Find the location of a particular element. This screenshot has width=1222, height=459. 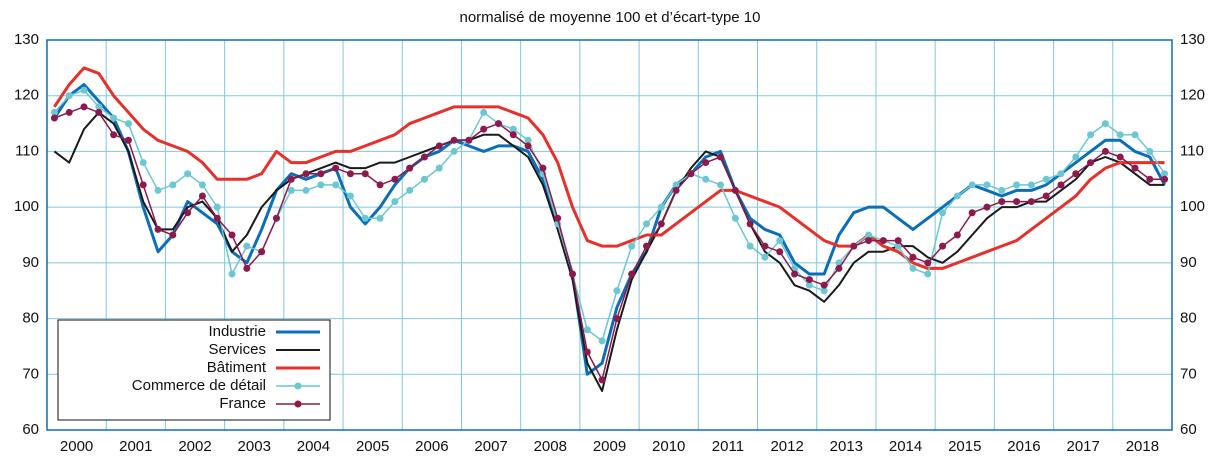

x-tick-label: 2001 is located at coordinates (135, 446).